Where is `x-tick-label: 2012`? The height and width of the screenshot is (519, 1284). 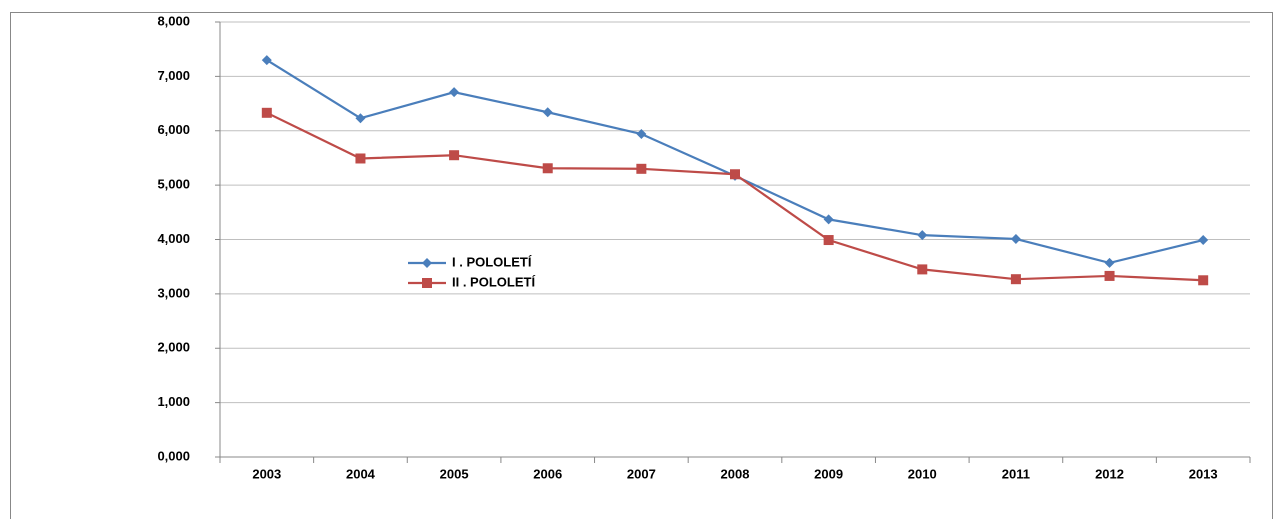
x-tick-label: 2012 is located at coordinates (1109, 473).